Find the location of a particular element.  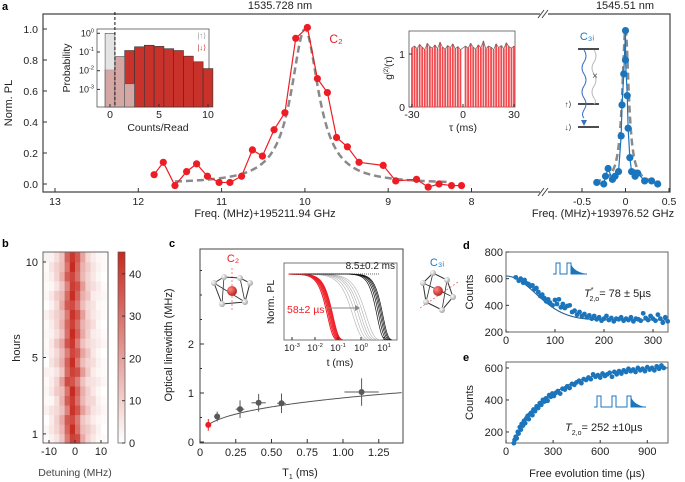

histogram-bar-up is located at coordinates (129, 95).